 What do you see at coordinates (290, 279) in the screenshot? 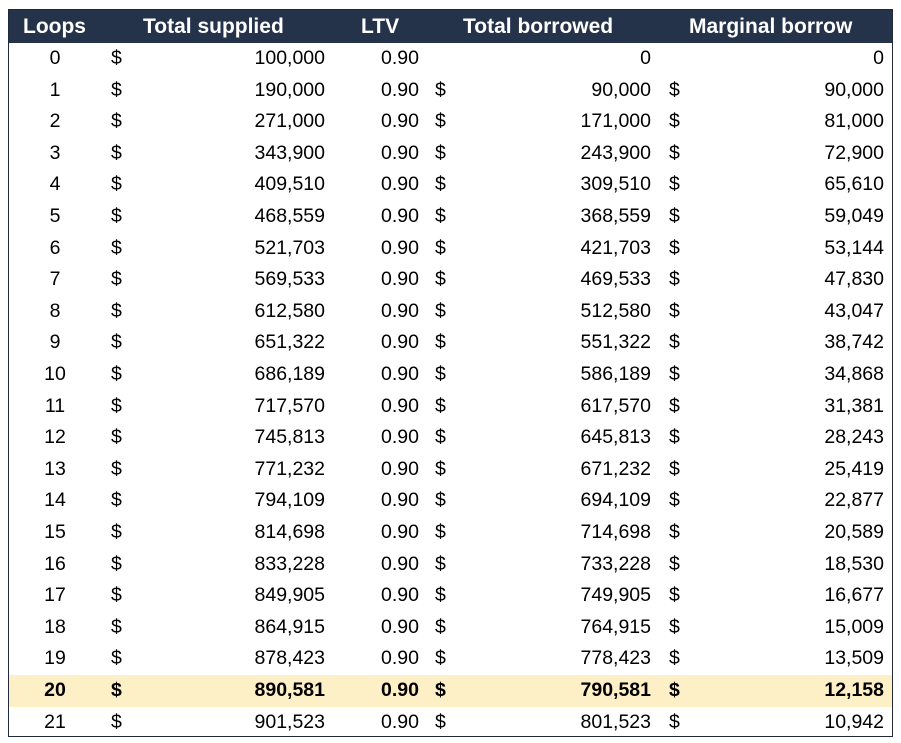
I see `total-supplied-cell: 569,533` at bounding box center [290, 279].